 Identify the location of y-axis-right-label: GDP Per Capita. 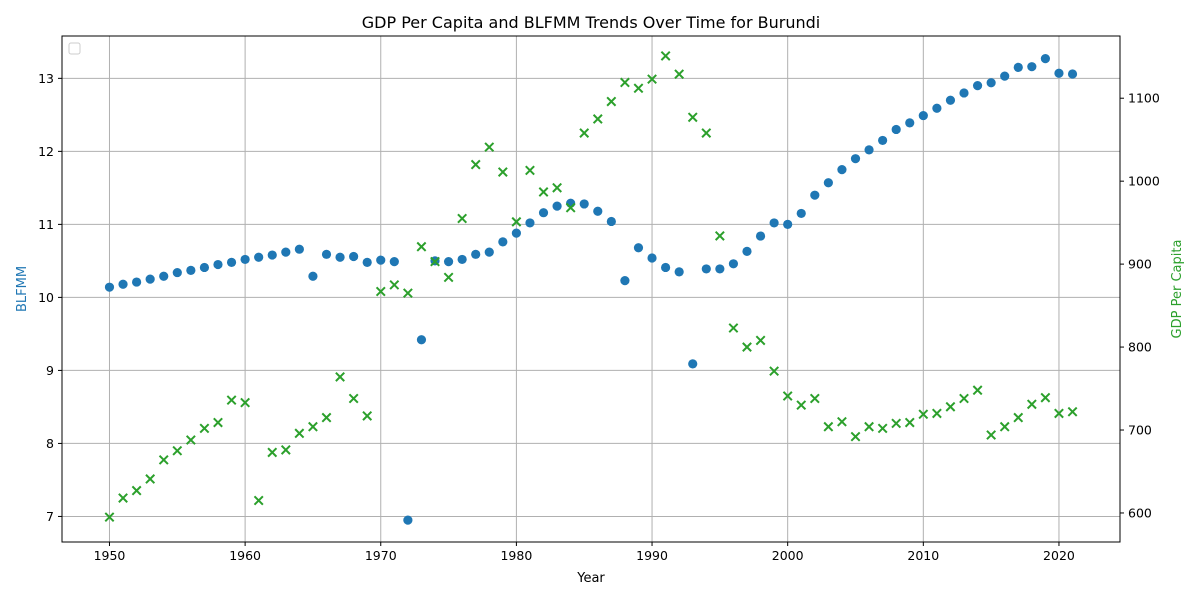
(1177, 289).